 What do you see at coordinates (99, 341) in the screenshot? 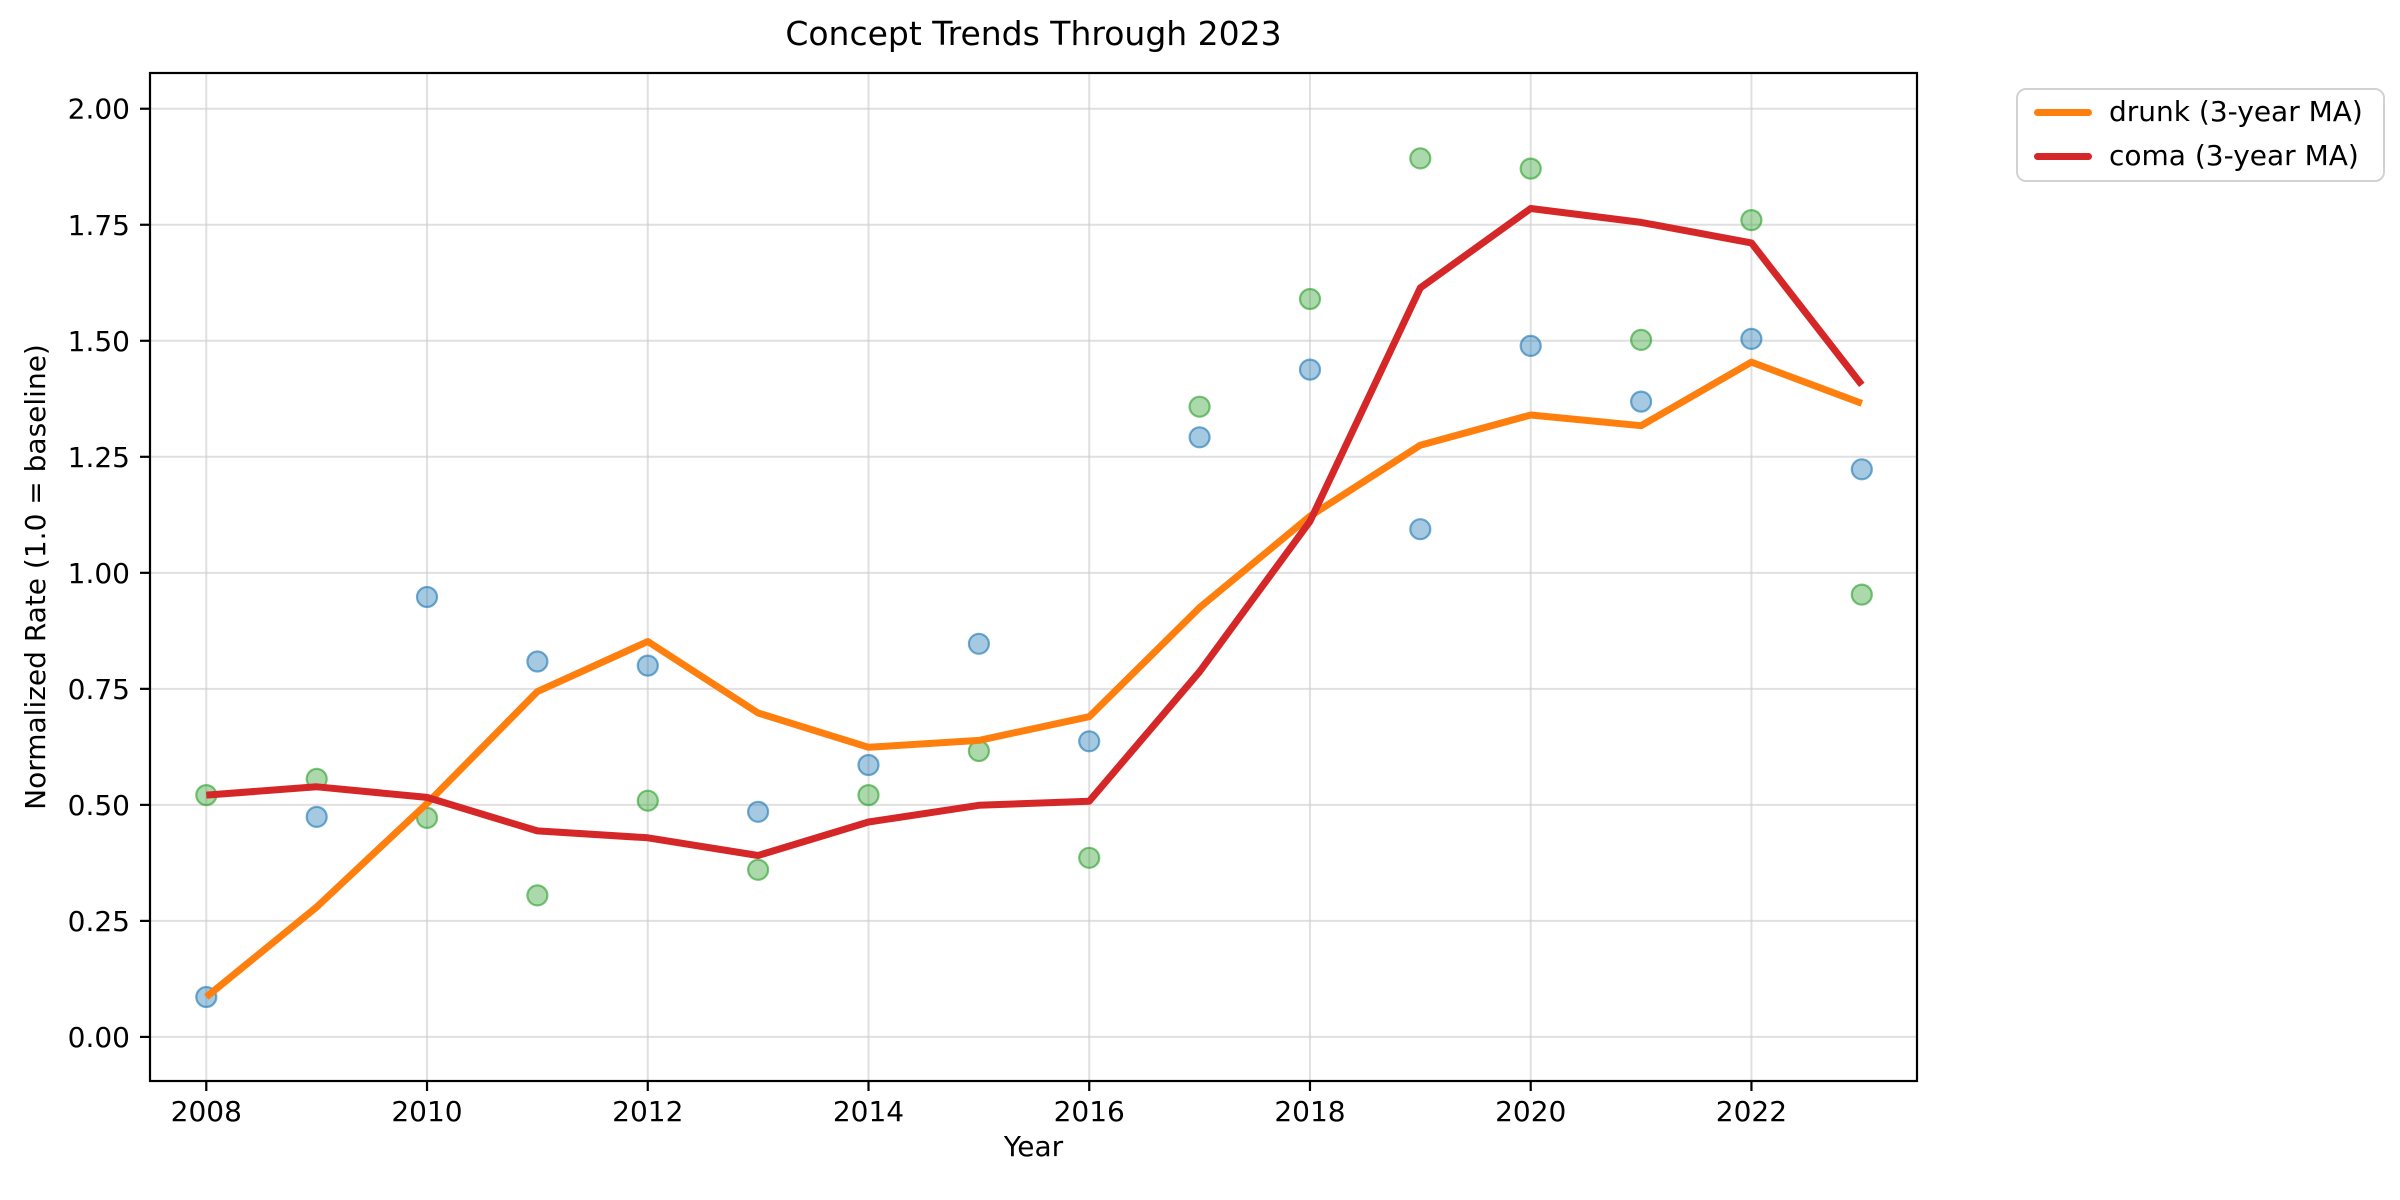
I see `y-tick-label: 1.50` at bounding box center [99, 341].